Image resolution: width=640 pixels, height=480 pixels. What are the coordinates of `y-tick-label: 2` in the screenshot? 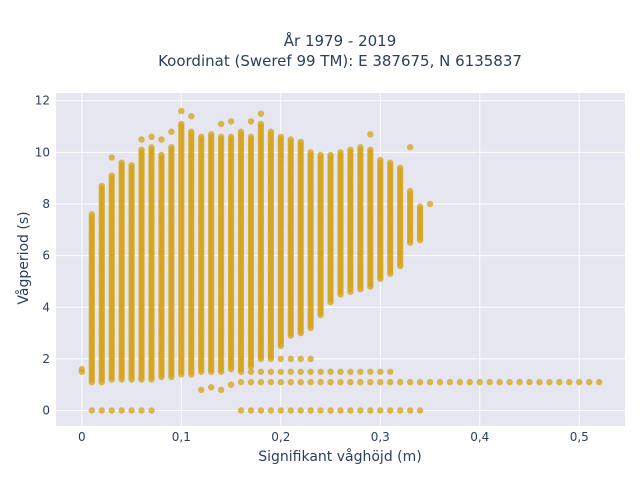 It's located at (46, 359).